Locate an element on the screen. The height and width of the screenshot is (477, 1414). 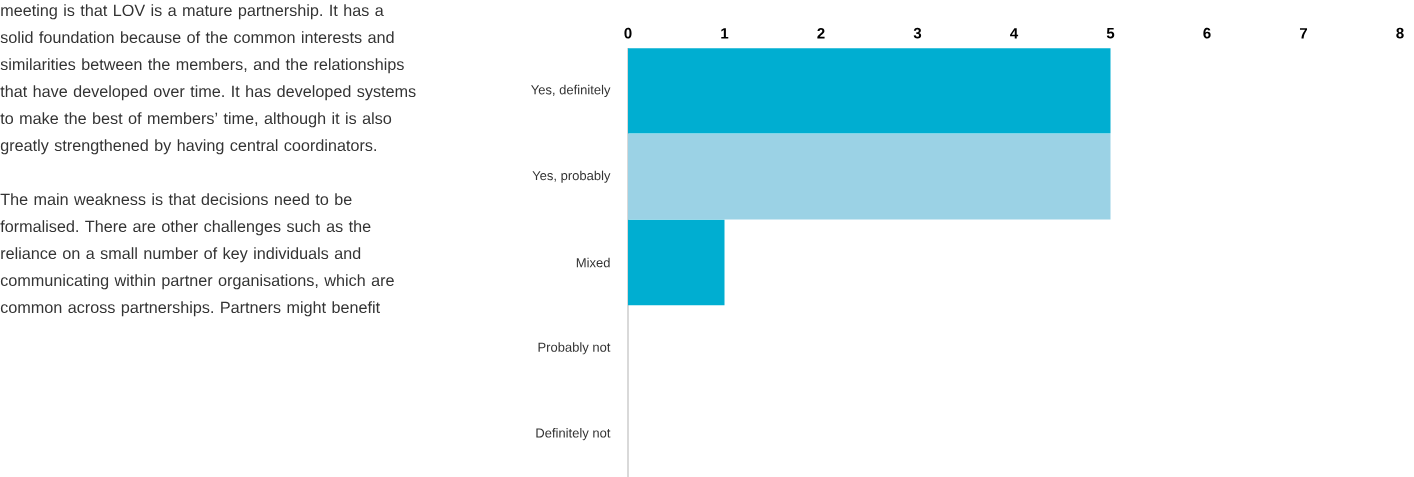
x-tick-label: 1 is located at coordinates (725, 33).